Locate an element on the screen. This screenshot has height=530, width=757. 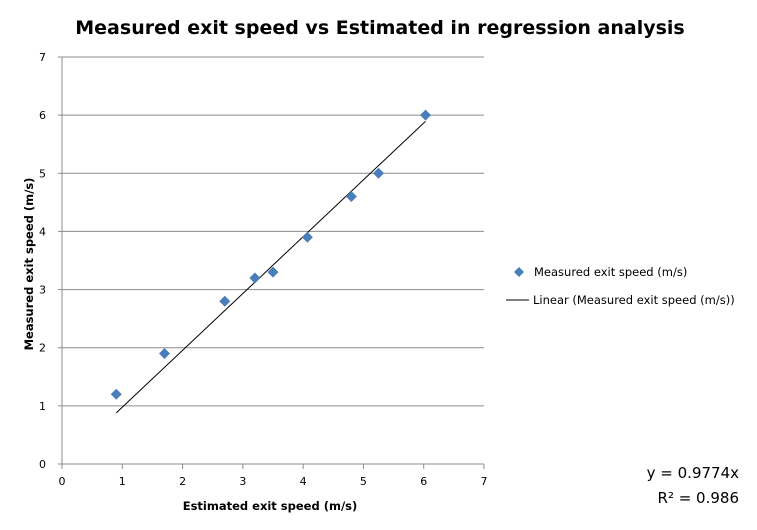
x-tick-labels: 0 1 2 3 4 5 6 7 is located at coordinates (273, 481).